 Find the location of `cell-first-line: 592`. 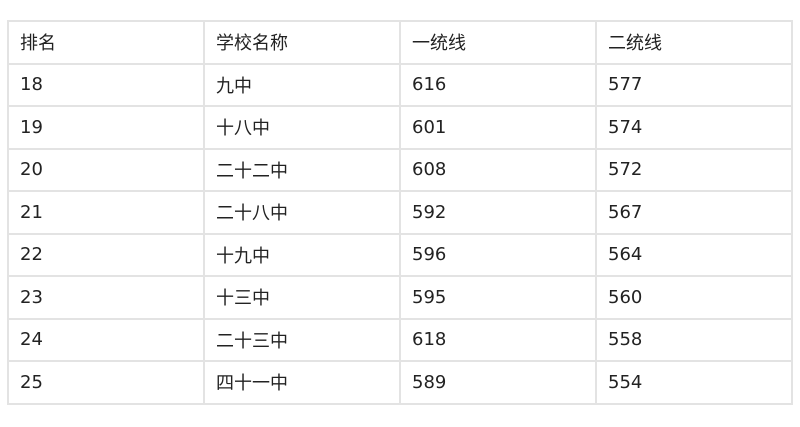

cell-first-line: 592 is located at coordinates (498, 212).